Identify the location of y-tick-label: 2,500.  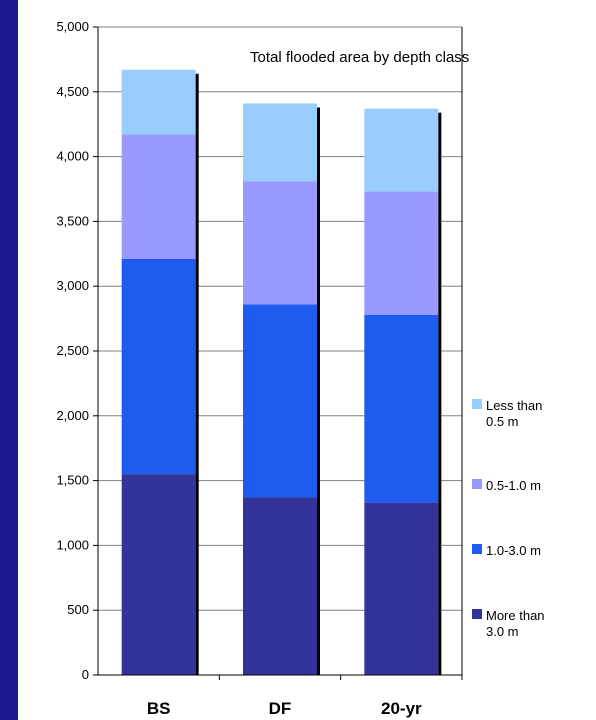
(72, 350).